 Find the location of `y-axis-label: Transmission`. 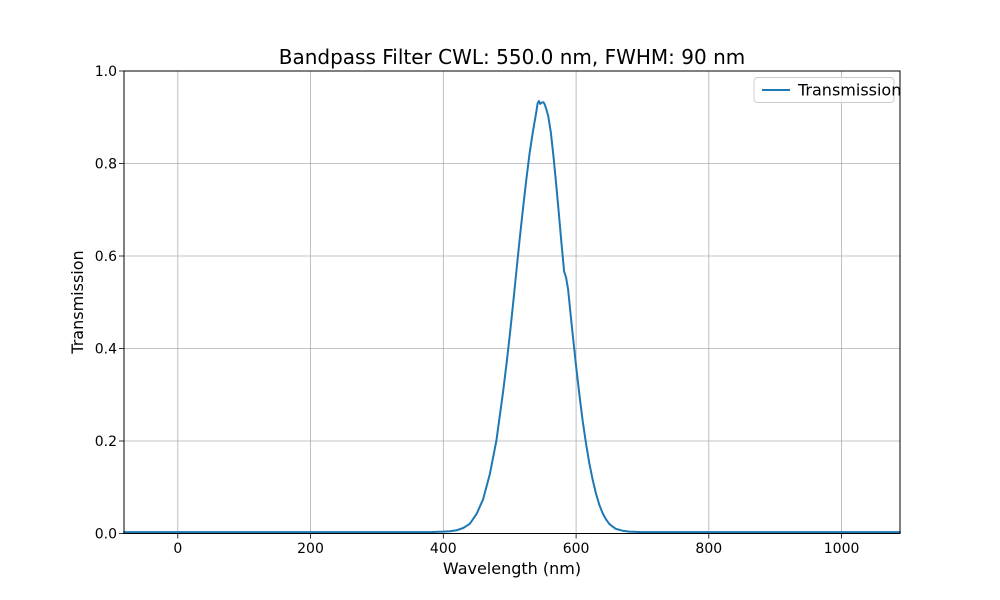

y-axis-label: Transmission is located at coordinates (77, 302).